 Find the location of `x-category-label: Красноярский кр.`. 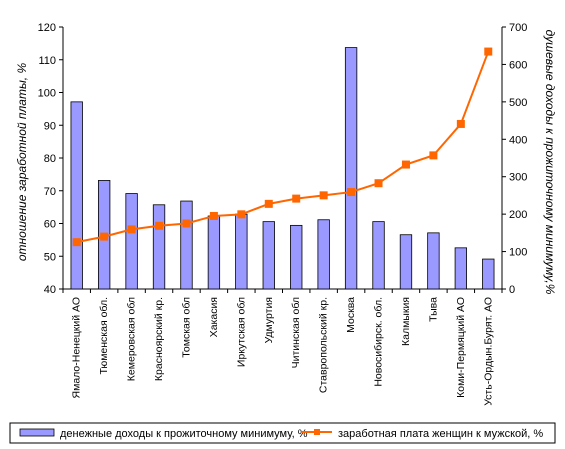

x-category-label: Красноярский кр. is located at coordinates (159, 339).